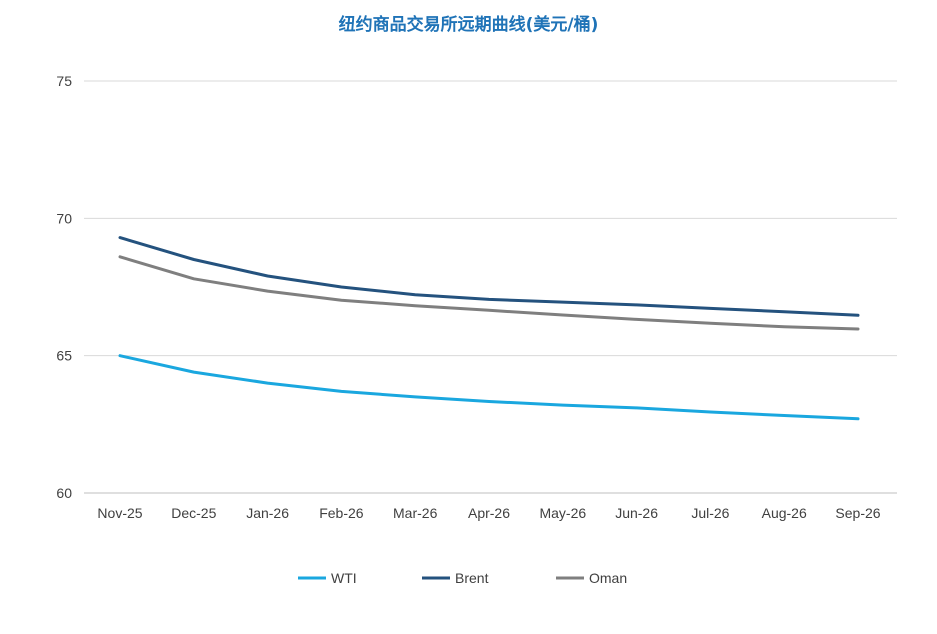  What do you see at coordinates (636, 513) in the screenshot?
I see `x-tick-label: Jun-26` at bounding box center [636, 513].